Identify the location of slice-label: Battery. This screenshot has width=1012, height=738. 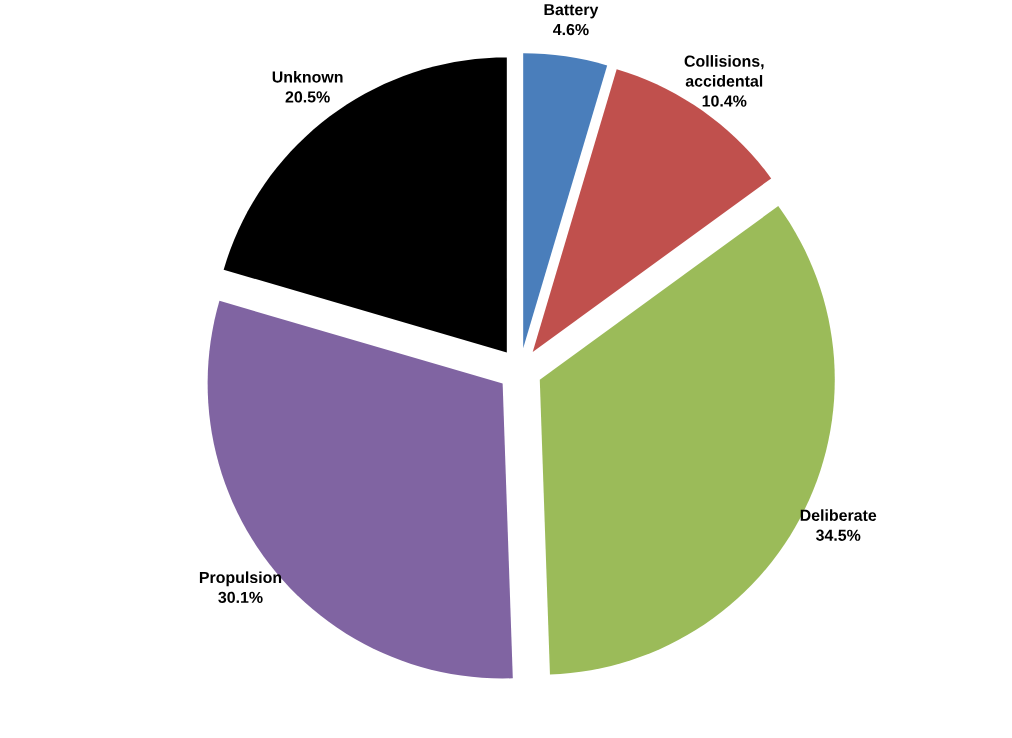
(571, 11).